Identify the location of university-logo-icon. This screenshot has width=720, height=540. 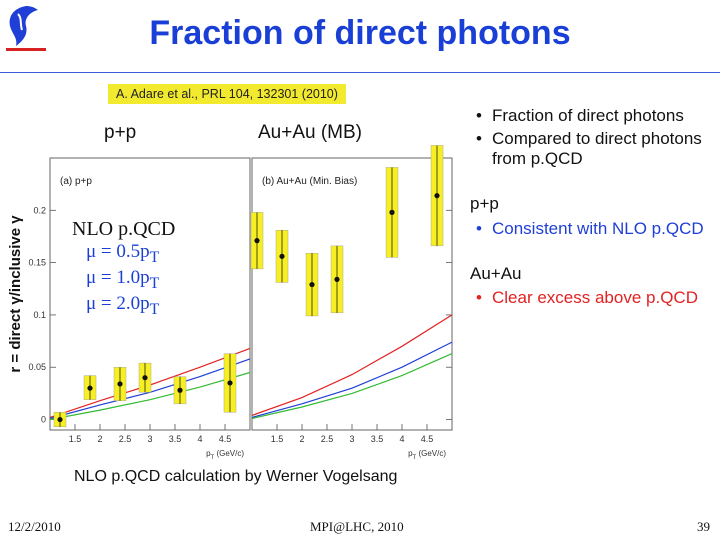
(26, 29).